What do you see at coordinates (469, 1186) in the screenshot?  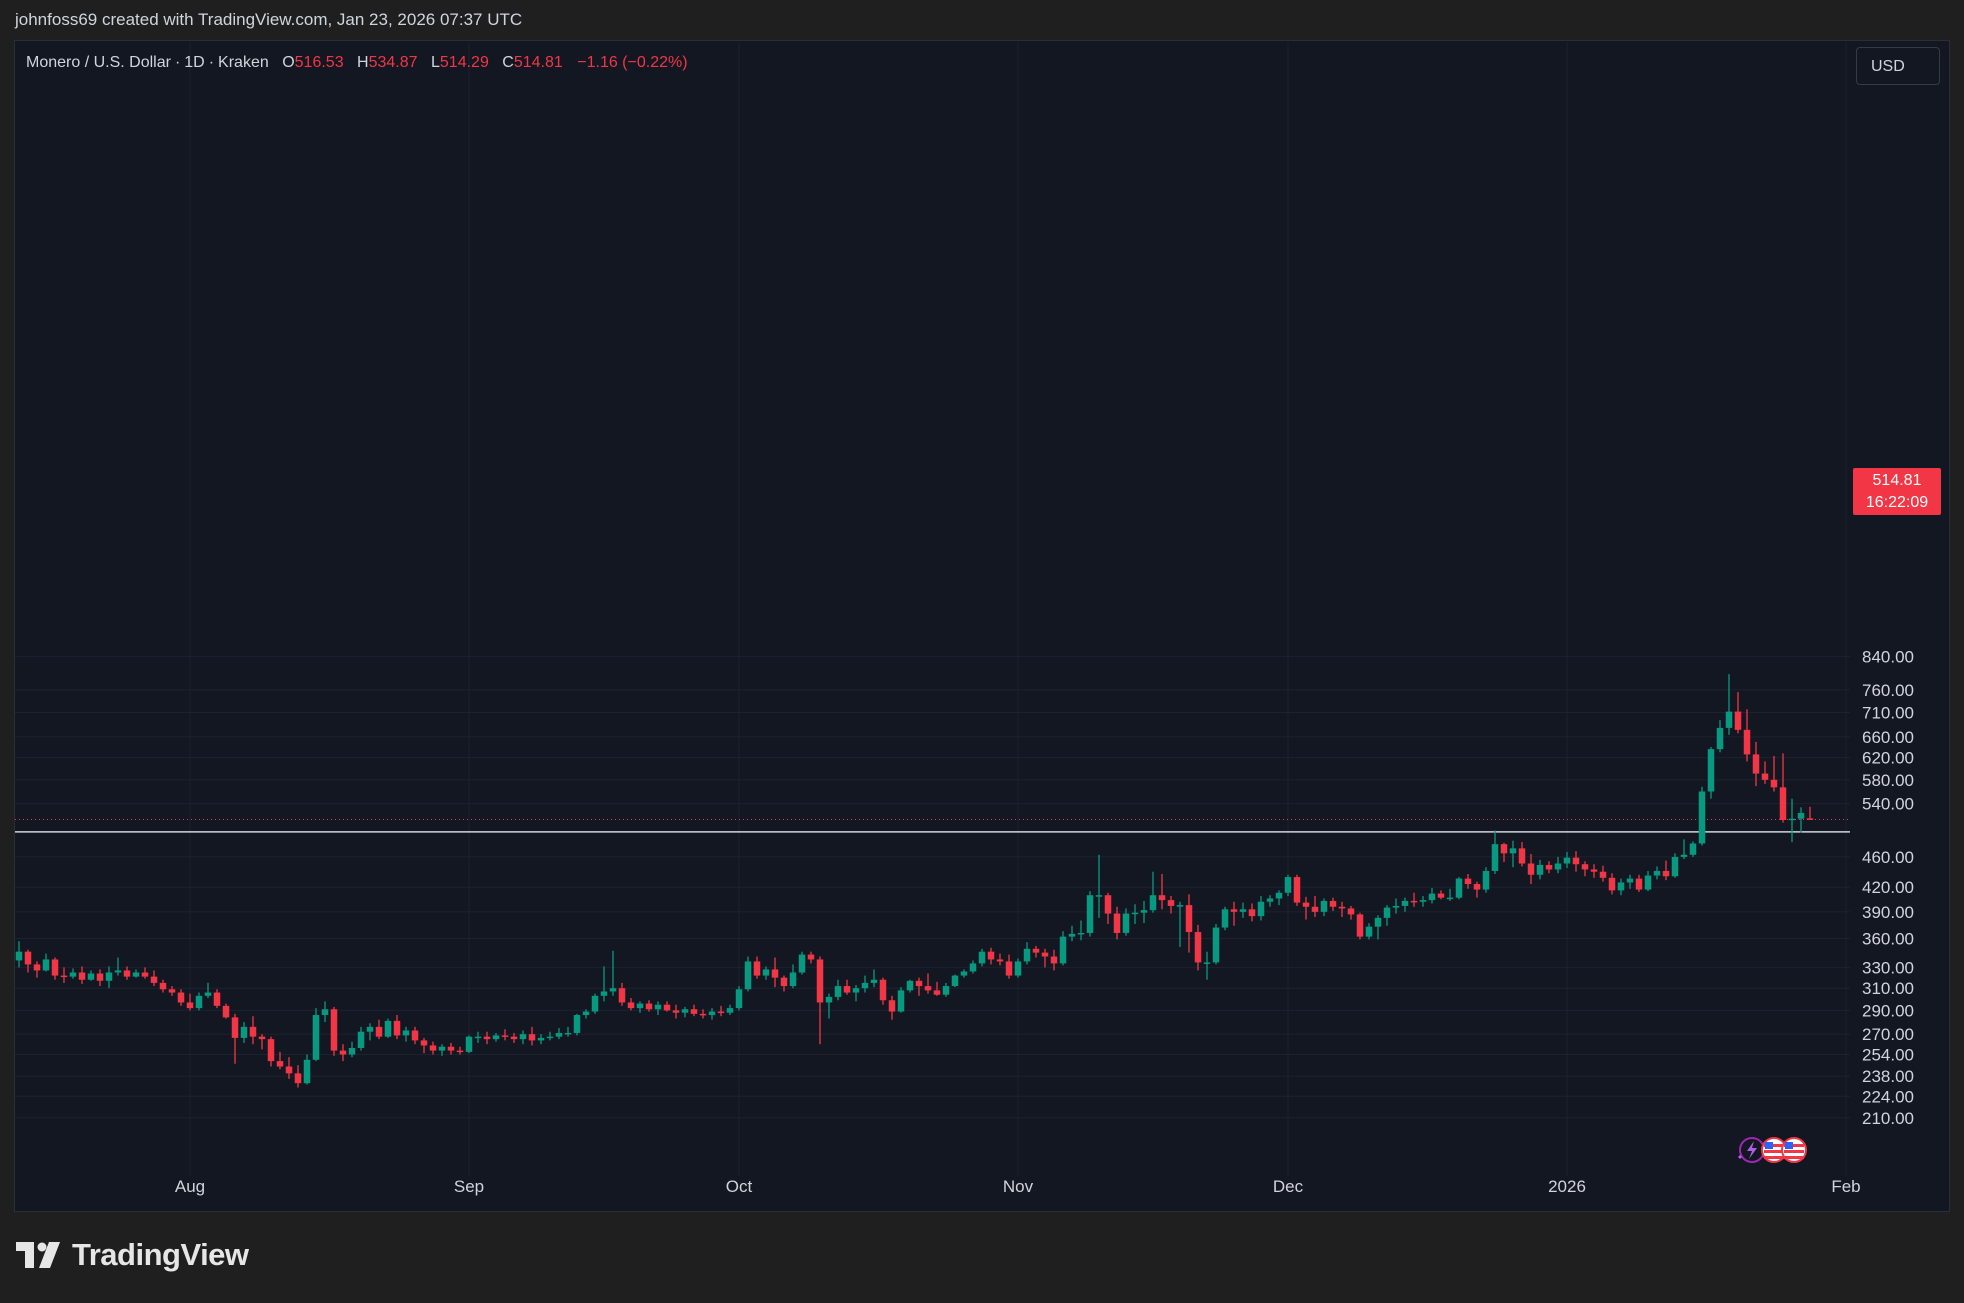 I see `time-axis-label: Sep` at bounding box center [469, 1186].